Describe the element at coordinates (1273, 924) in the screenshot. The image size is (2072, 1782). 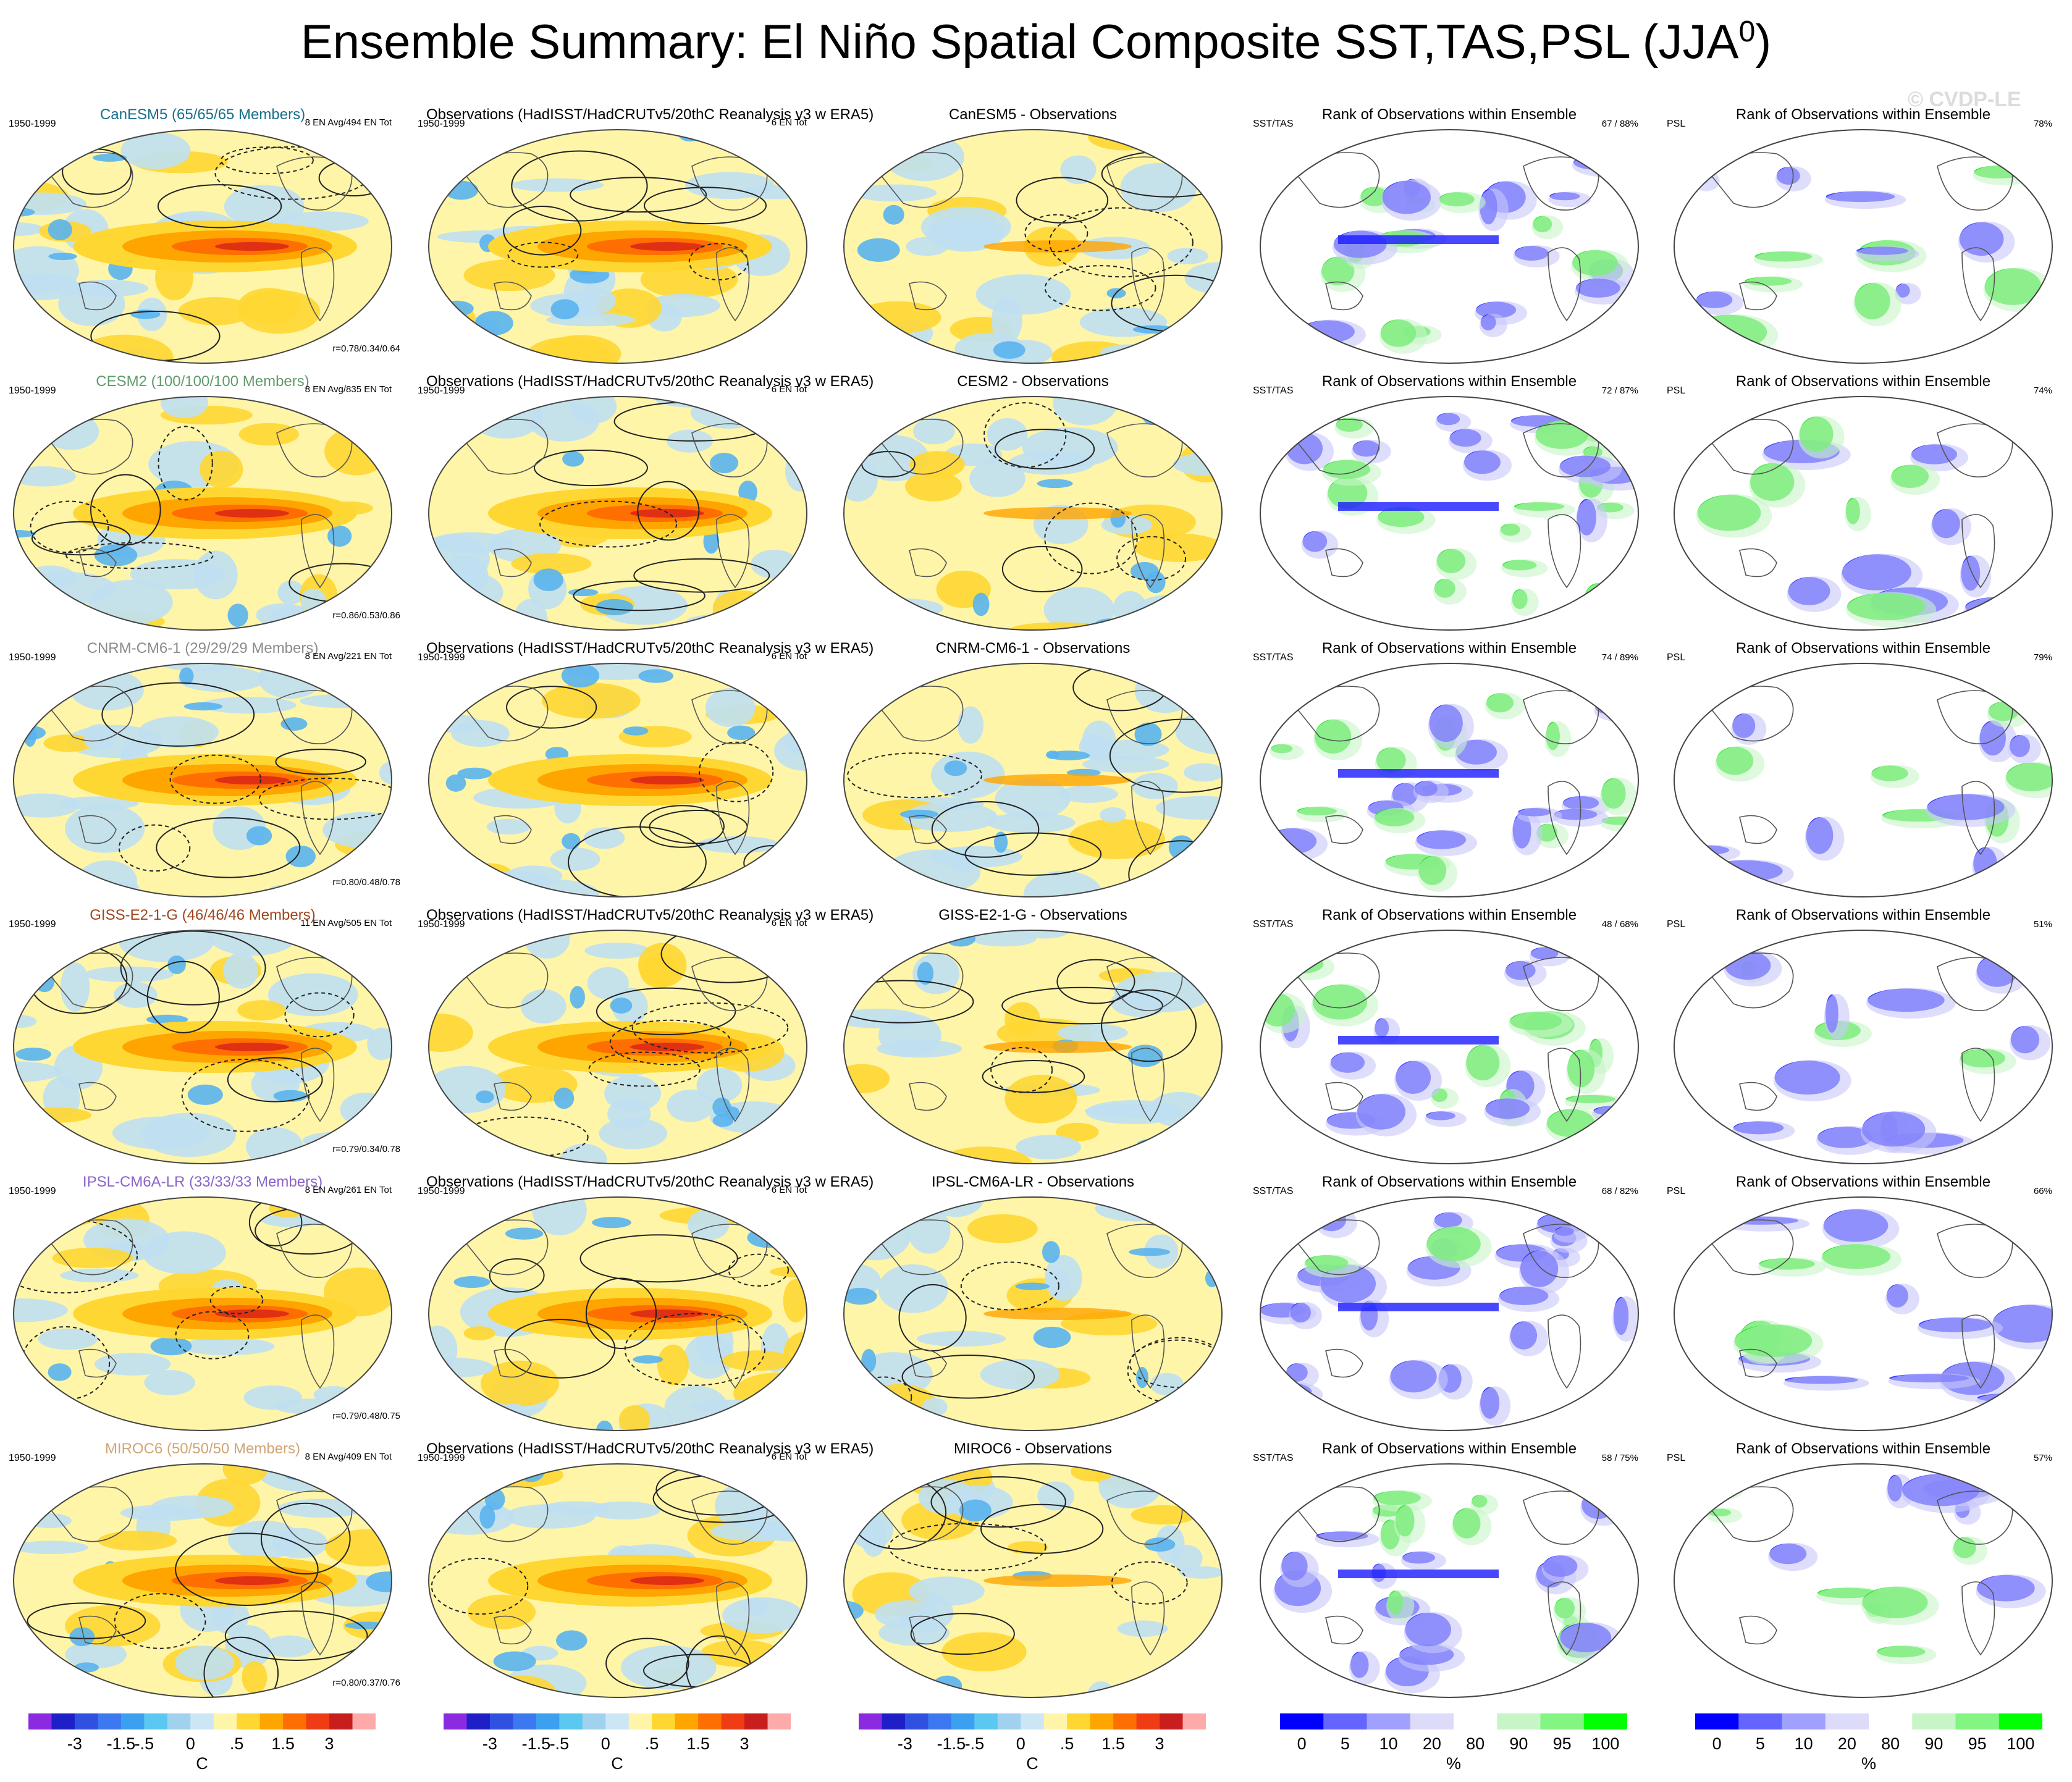
I see `rank-sst-variable: SST/TAS` at that location.